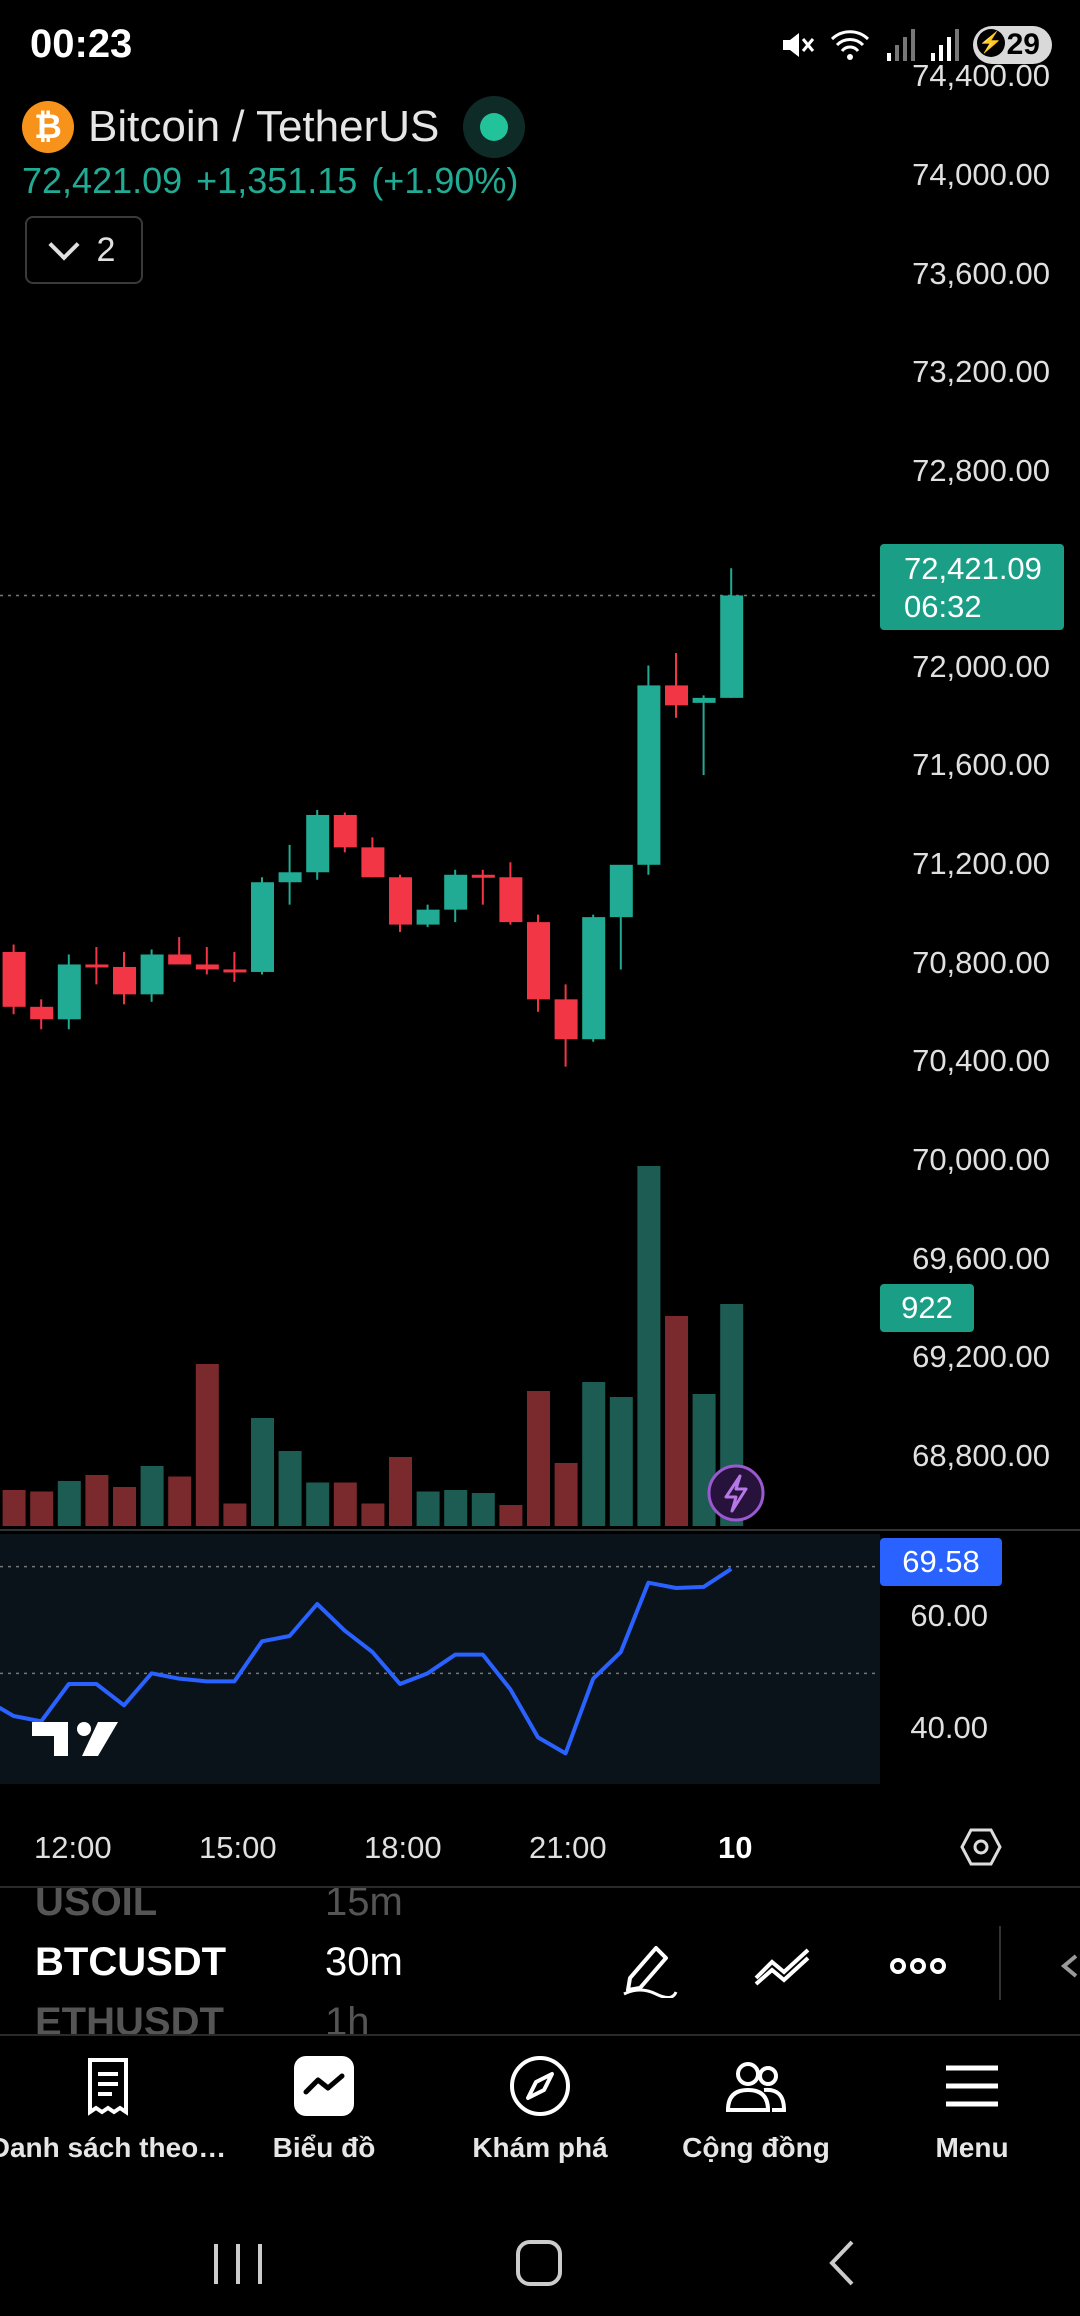 The height and width of the screenshot is (2316, 1080). I want to click on market-open-indicator, so click(494, 127).